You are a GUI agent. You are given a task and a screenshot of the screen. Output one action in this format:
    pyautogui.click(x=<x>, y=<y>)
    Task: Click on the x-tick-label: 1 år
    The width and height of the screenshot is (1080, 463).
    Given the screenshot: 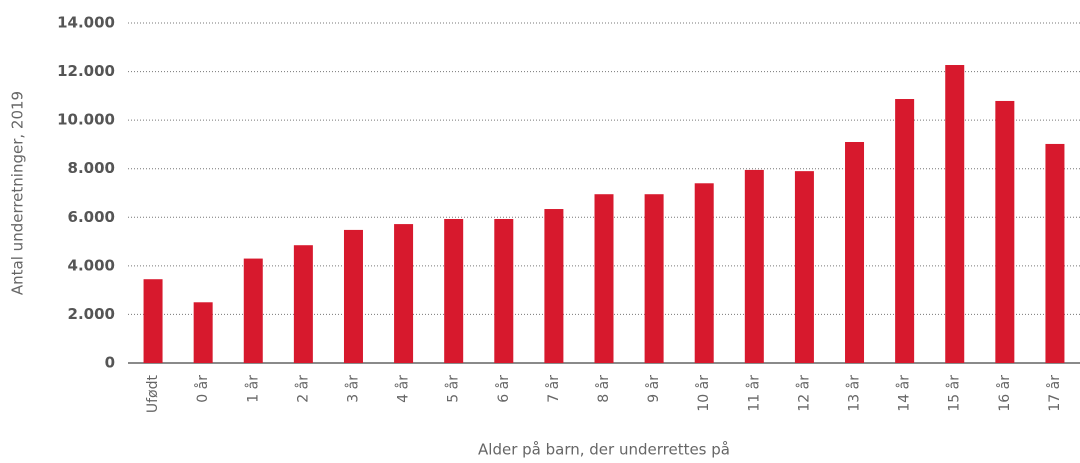 What is the action you would take?
    pyautogui.click(x=252, y=389)
    